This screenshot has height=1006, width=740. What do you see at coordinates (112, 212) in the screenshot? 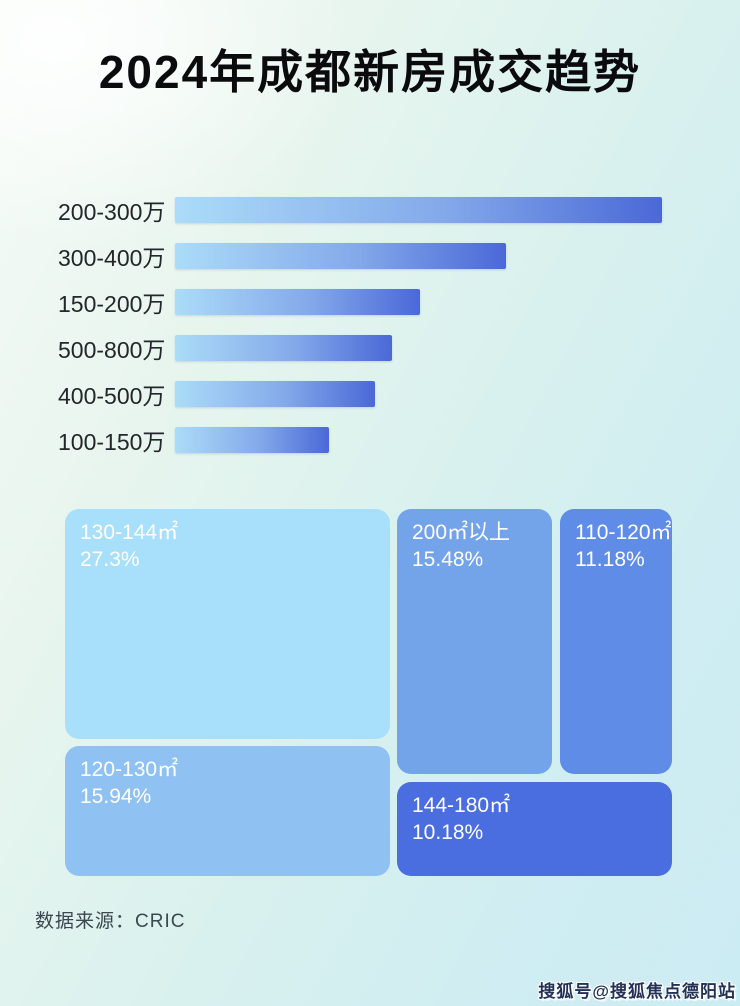
I see `bar-category-label: 200-300万` at bounding box center [112, 212].